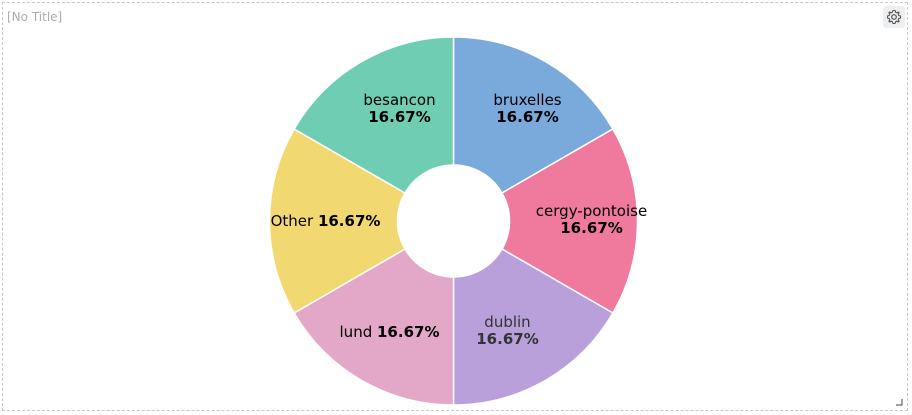 The image size is (912, 415). What do you see at coordinates (899, 402) in the screenshot?
I see `resize-corner-icon` at bounding box center [899, 402].